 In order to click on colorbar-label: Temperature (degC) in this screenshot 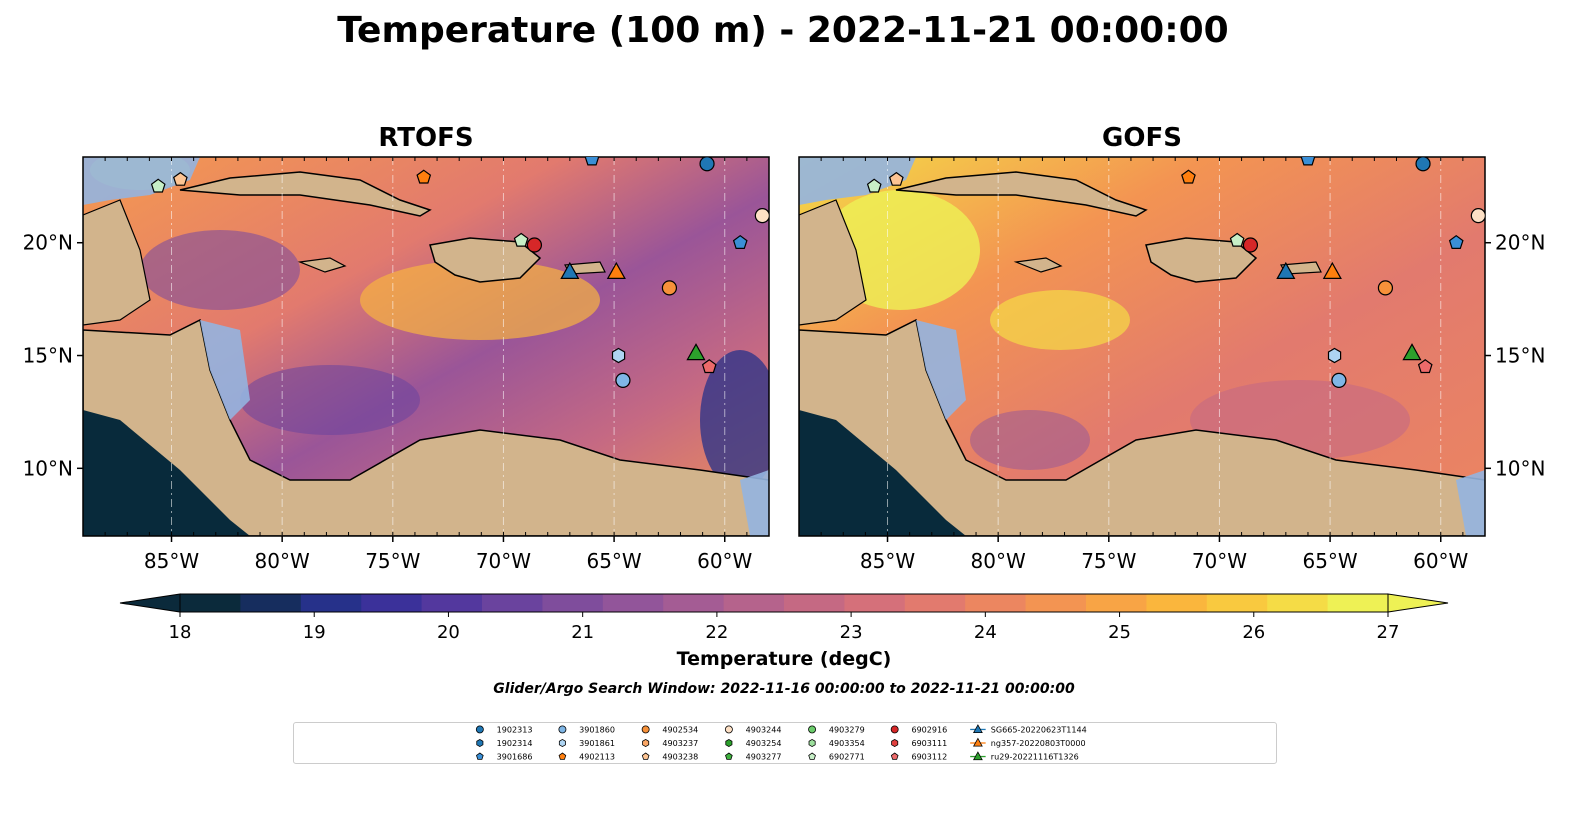, I will do `click(784, 659)`.